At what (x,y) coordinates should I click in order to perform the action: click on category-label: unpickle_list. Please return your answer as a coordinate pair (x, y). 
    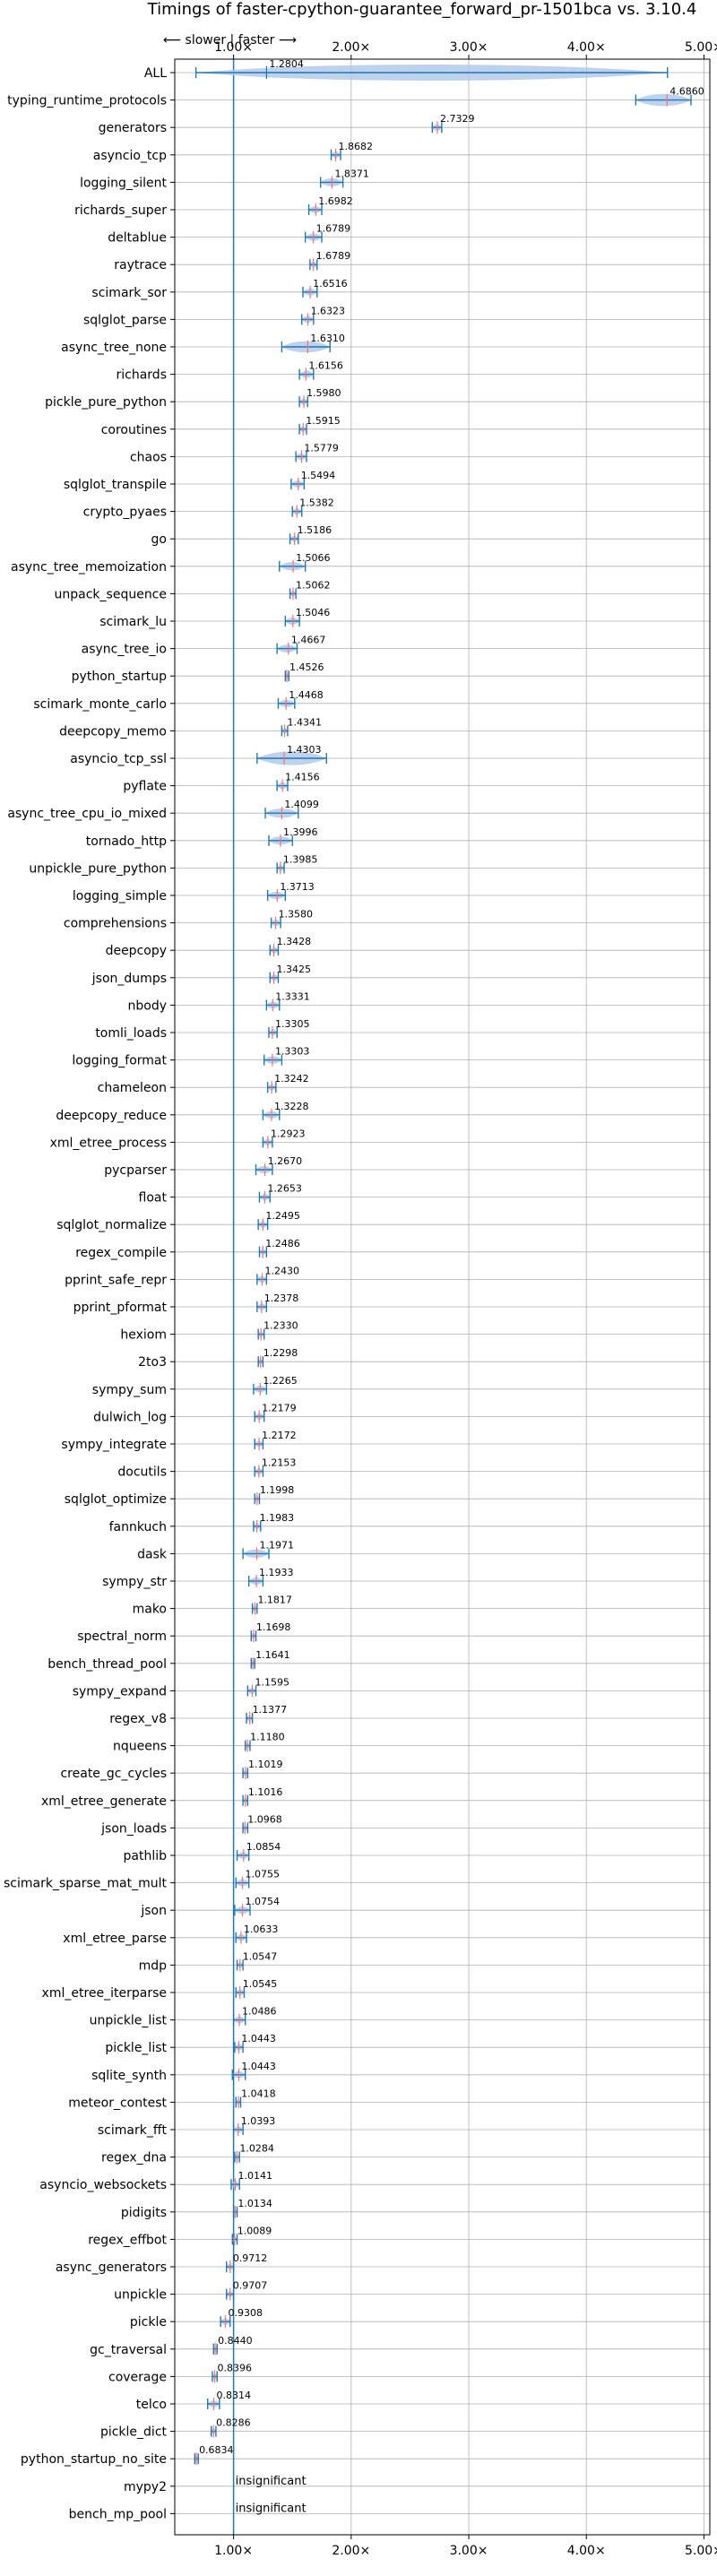
    Looking at the image, I should click on (129, 2021).